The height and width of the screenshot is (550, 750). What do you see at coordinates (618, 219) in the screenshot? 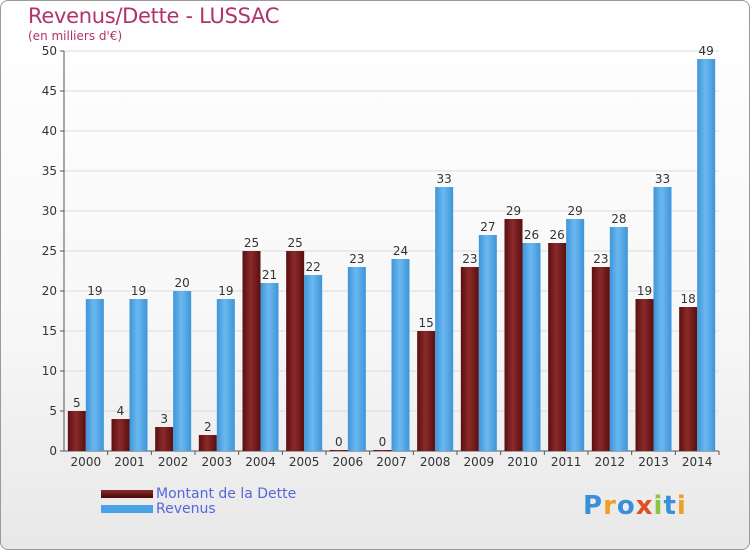
I see `data-label: 28` at bounding box center [618, 219].